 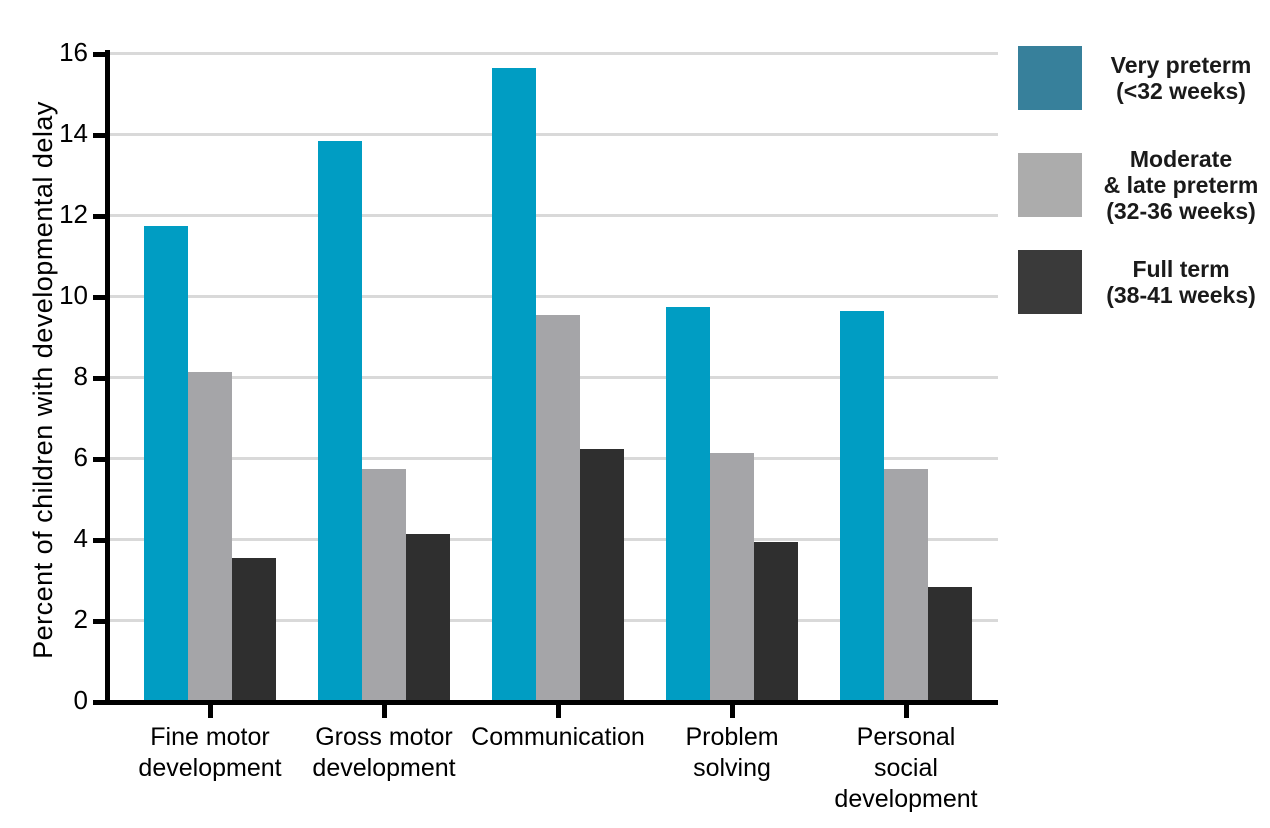 What do you see at coordinates (73, 295) in the screenshot?
I see `y-tick-label-10: 10` at bounding box center [73, 295].